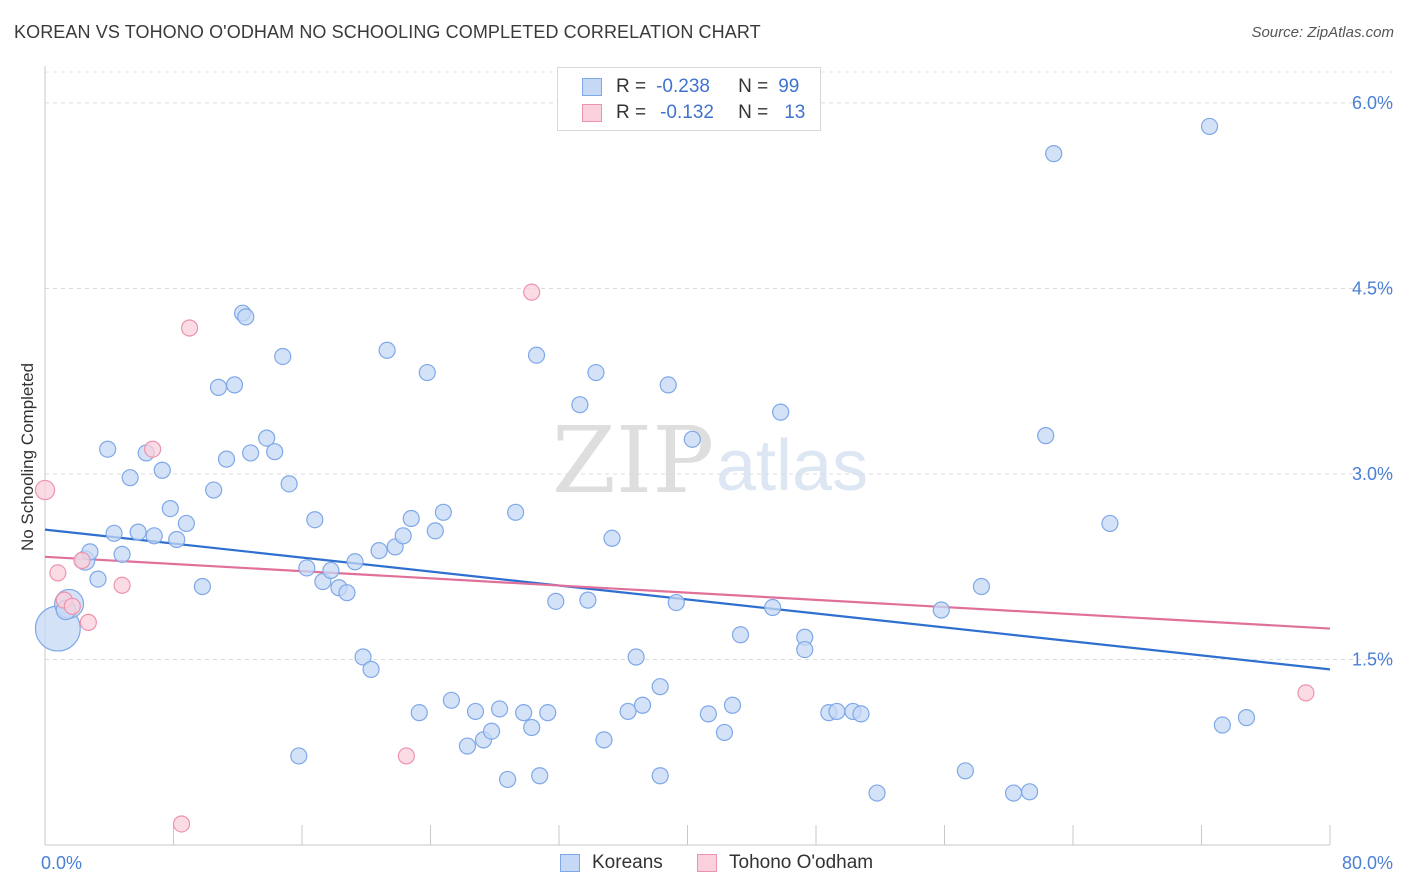 The width and height of the screenshot is (1406, 892). What do you see at coordinates (592, 87) in the screenshot?
I see `legend-swatch-koreans` at bounding box center [592, 87].